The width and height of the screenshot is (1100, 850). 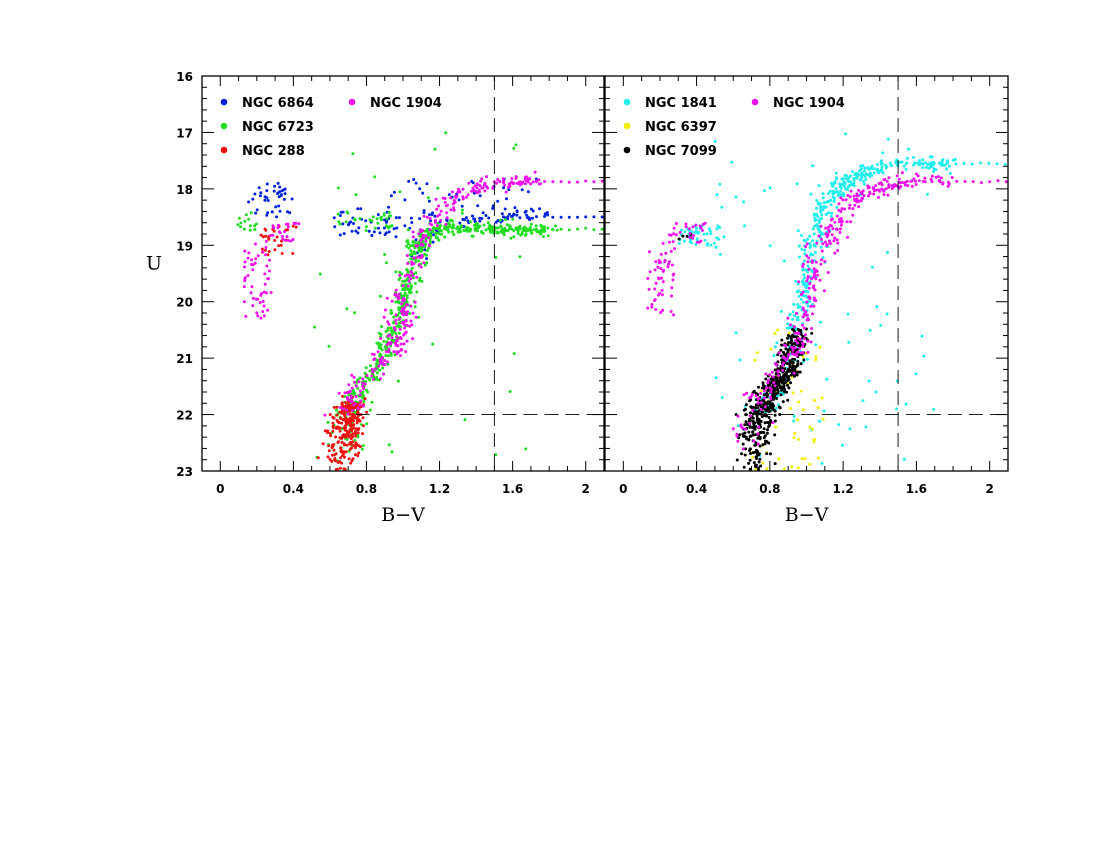 I want to click on x-tick-label: 0, so click(x=220, y=489).